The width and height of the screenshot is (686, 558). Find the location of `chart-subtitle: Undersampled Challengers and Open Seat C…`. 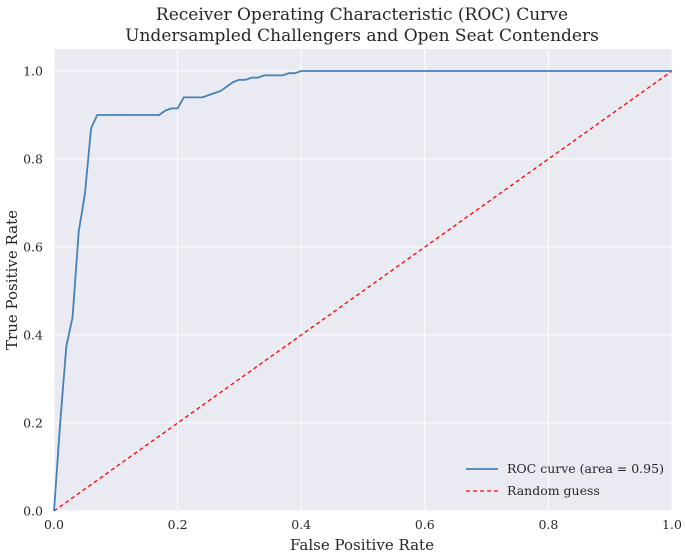

chart-subtitle: Undersampled Challengers and Open Seat C… is located at coordinates (362, 36).